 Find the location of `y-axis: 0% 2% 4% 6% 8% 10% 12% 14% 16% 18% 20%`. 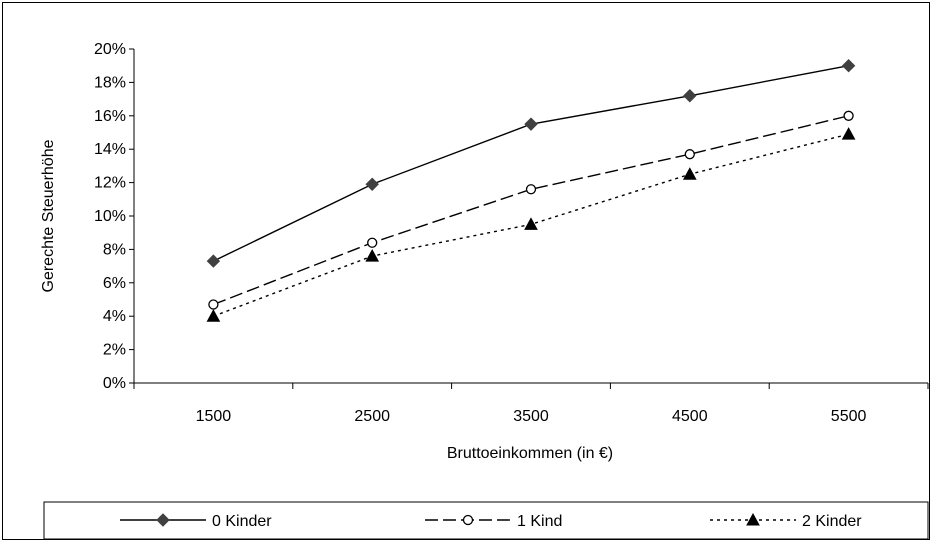

y-axis: 0% 2% 4% 6% 8% 10% 12% 14% 16% 18% 20% is located at coordinates (114, 216).